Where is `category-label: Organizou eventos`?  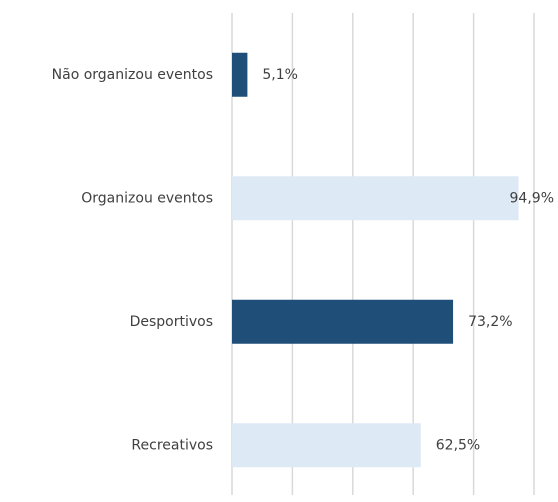 category-label: Organizou eventos is located at coordinates (147, 198).